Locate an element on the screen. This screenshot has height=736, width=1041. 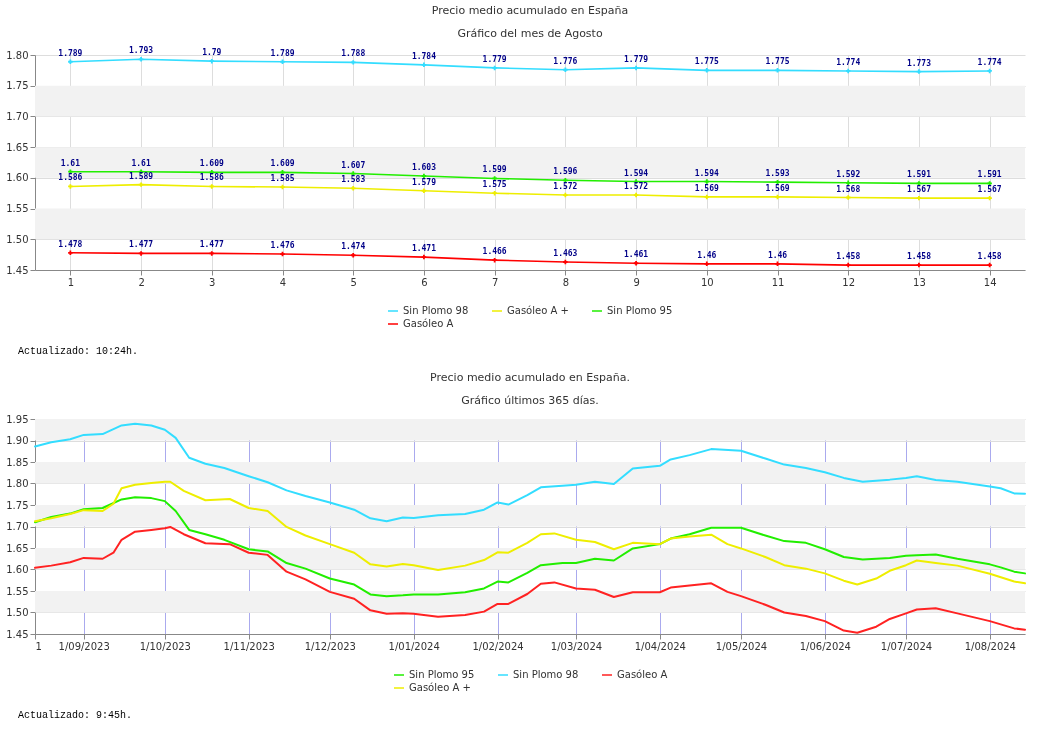
data-label: 1.596 is located at coordinates (565, 172).